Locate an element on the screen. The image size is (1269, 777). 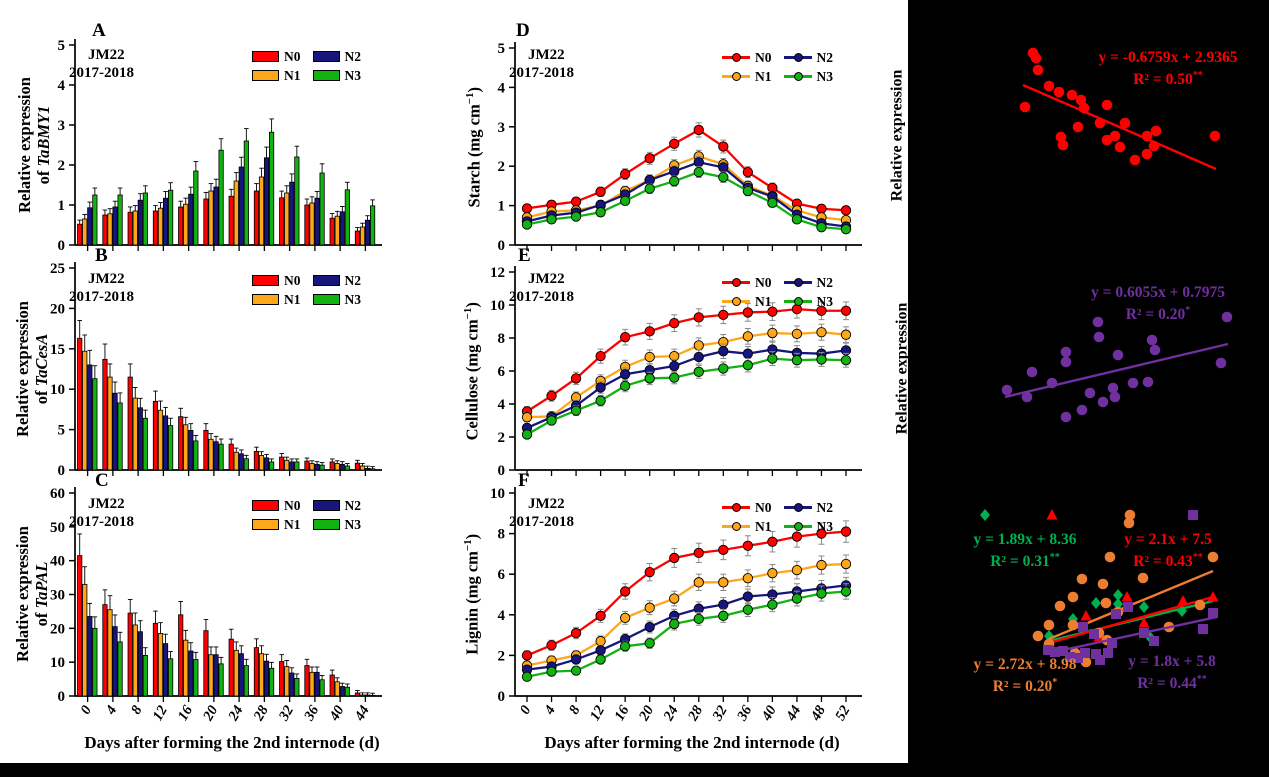
legend-label: N2 is located at coordinates (825, 507).